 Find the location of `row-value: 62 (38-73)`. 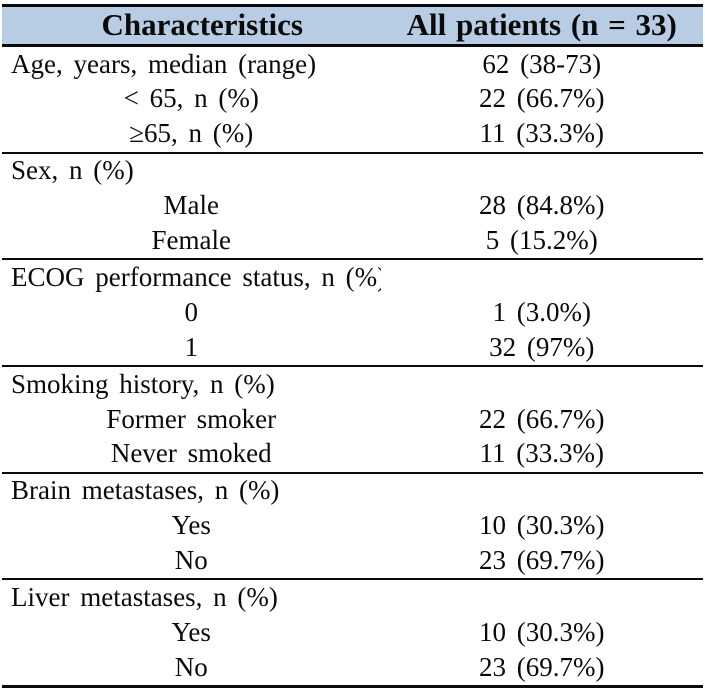

row-value: 62 (38-73) is located at coordinates (542, 63).